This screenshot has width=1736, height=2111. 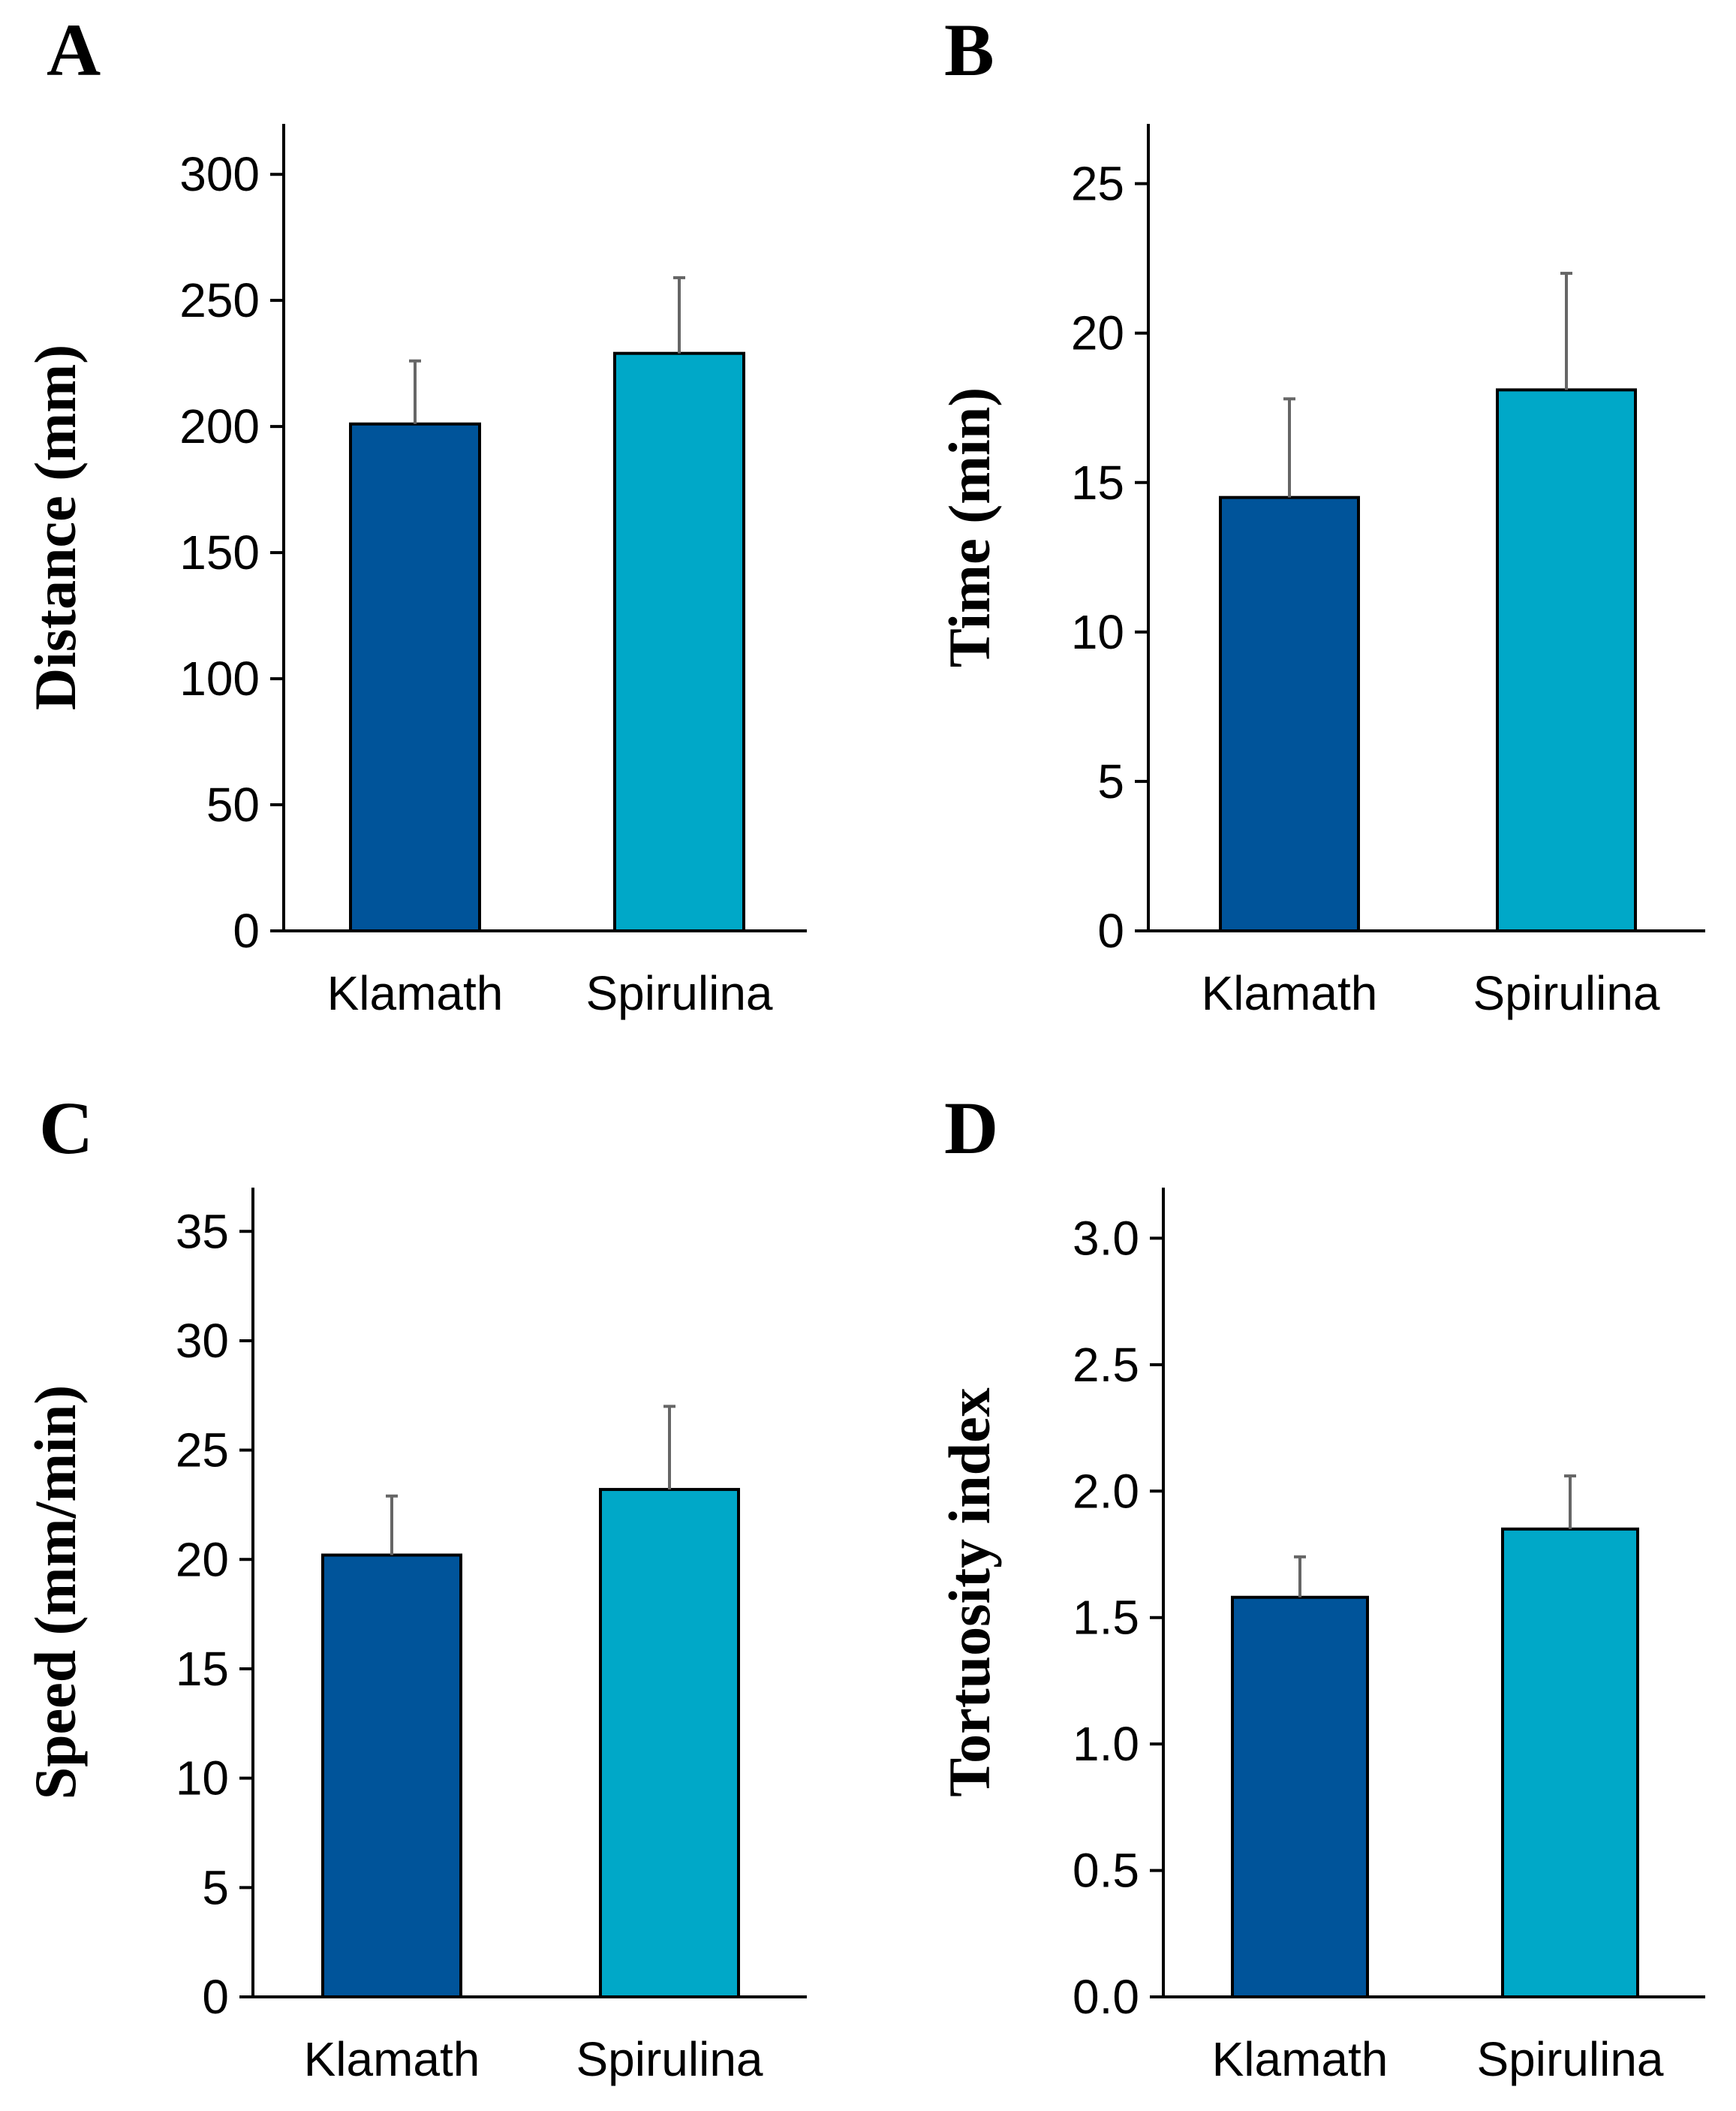 What do you see at coordinates (1106, 1491) in the screenshot?
I see `y-tick-label: 2.0` at bounding box center [1106, 1491].